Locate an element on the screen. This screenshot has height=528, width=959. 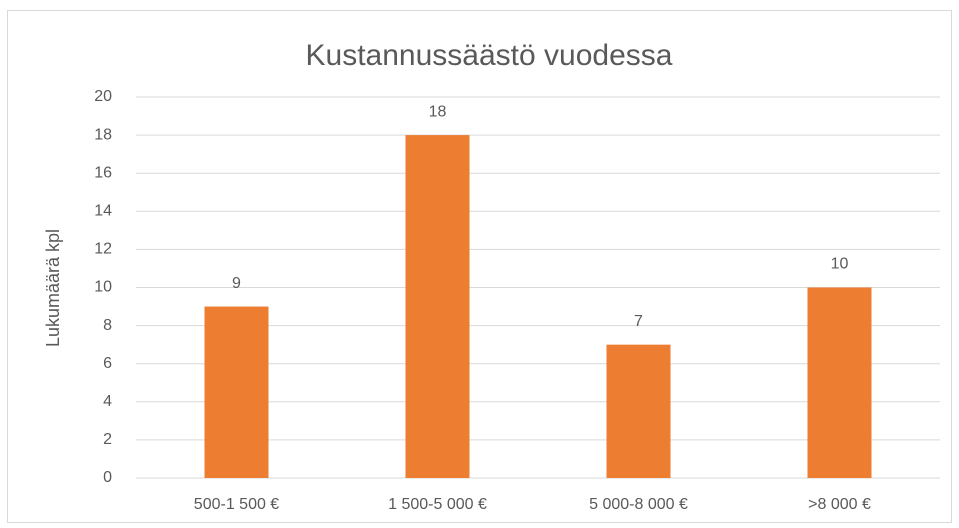
y-tick-label: 6 is located at coordinates (107, 363).